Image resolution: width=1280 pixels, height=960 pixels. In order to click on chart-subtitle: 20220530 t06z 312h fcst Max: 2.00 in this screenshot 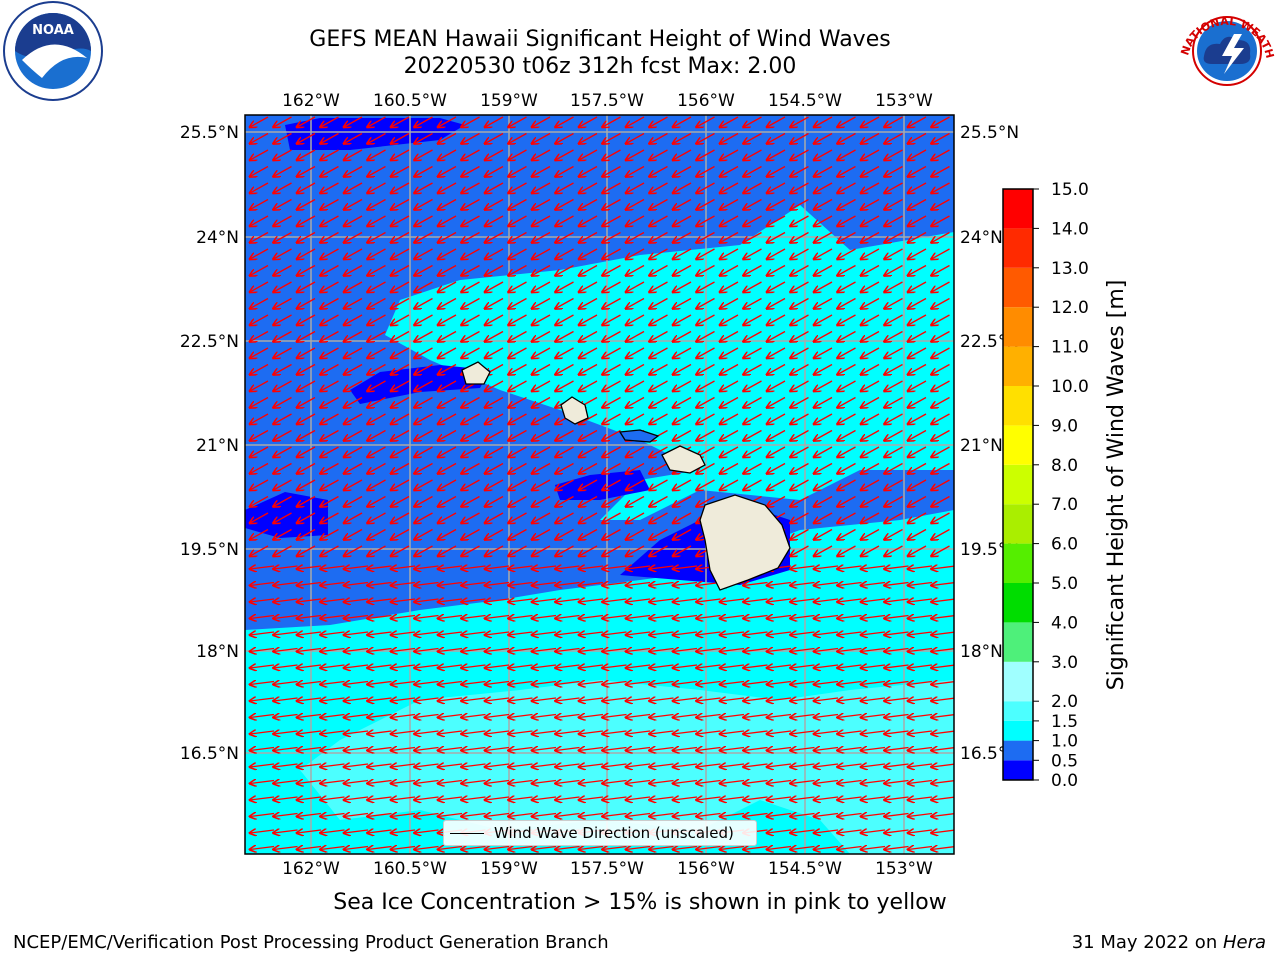, I will do `click(600, 66)`.